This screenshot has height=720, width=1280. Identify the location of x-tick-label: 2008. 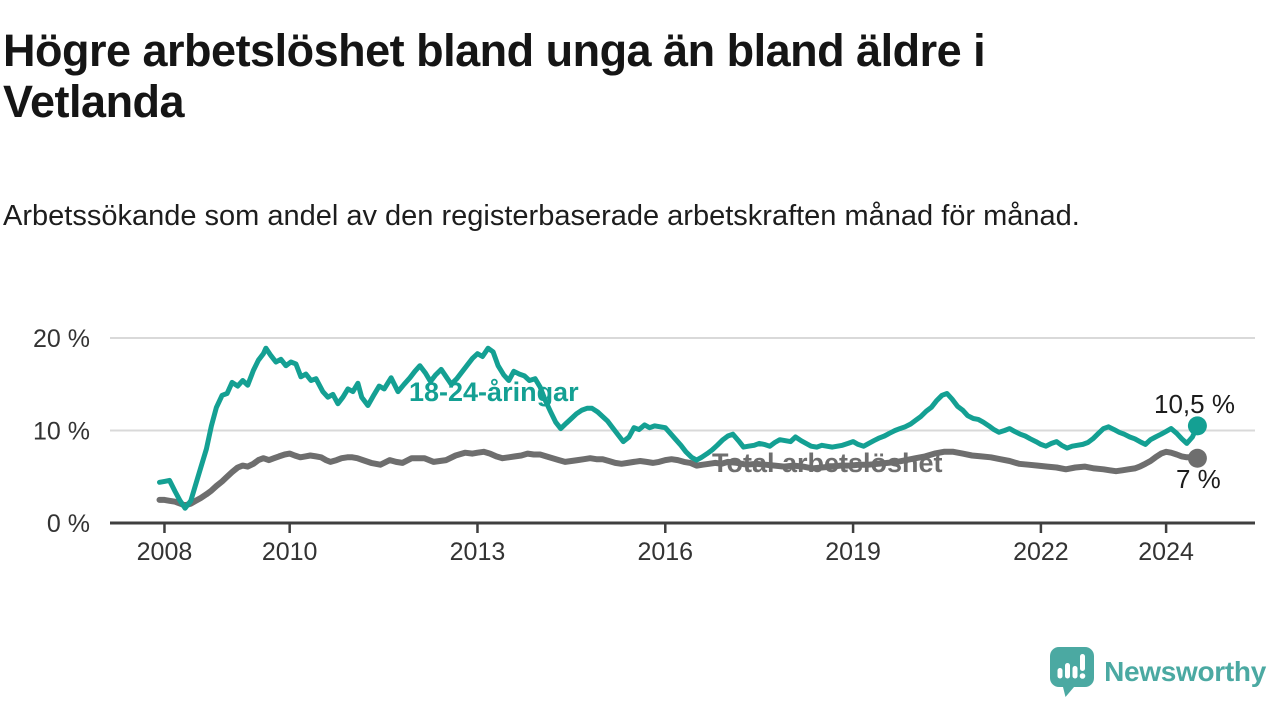
(165, 552).